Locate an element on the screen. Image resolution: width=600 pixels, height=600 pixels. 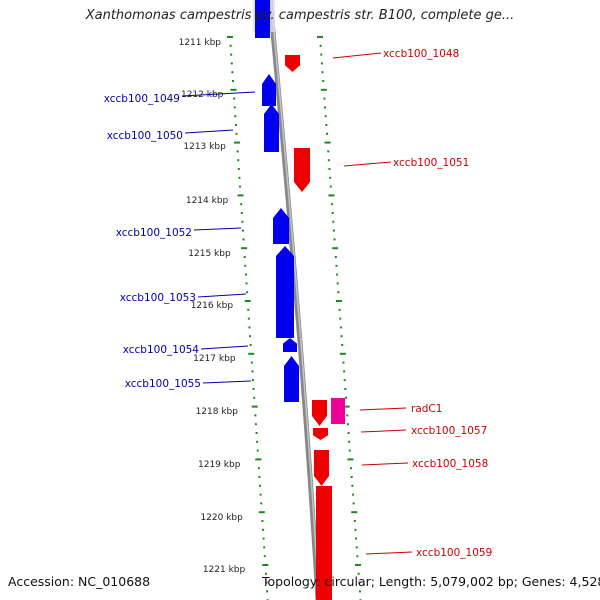
backbone-highlight is located at coordinates (295, 300).